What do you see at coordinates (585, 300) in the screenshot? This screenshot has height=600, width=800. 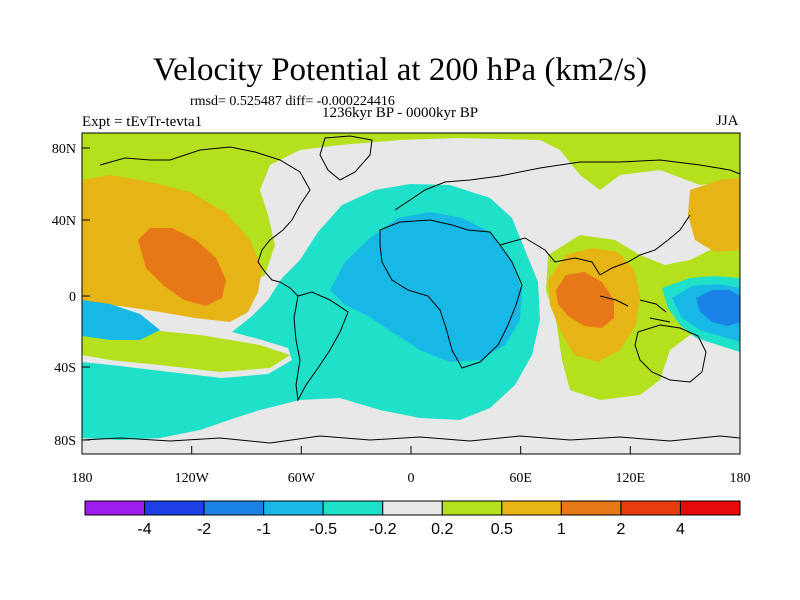 I see `field-positive-core-indonesia` at bounding box center [585, 300].